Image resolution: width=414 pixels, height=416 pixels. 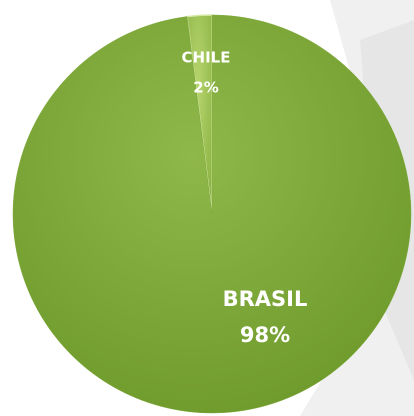 I want to click on slice-label: BRASIL, so click(x=265, y=299).